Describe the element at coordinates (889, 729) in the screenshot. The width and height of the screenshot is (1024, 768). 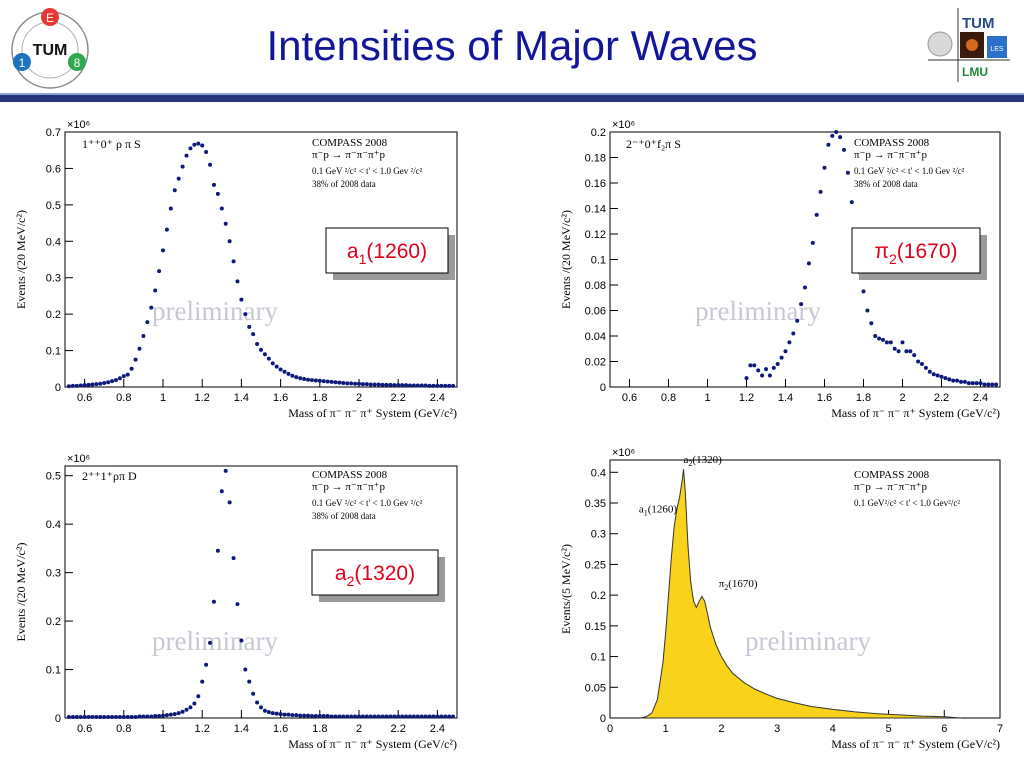
I see `x-tick-label: 5` at that location.